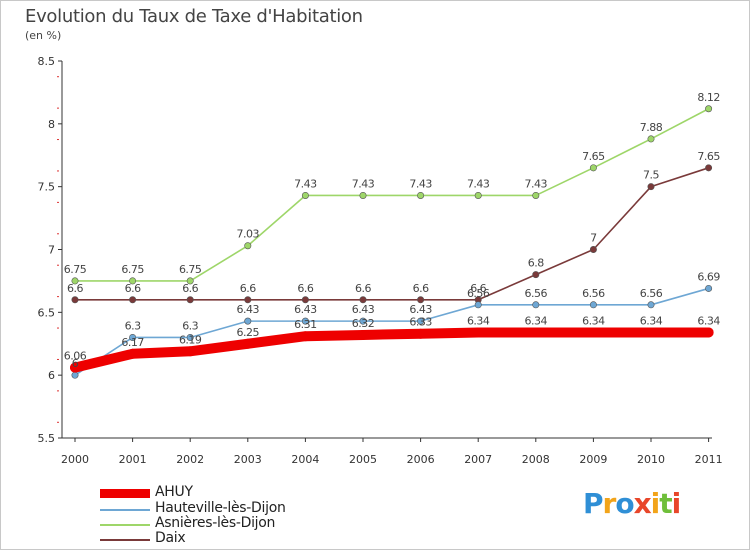  I want to click on legend-label: Asnières-lès-Dijon, so click(215, 523).